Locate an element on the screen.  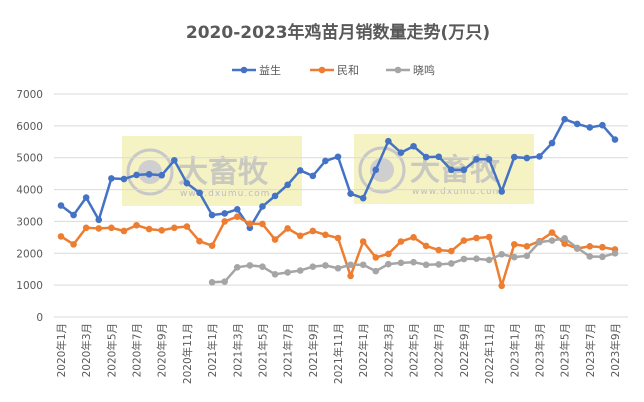
legend-label: 晓鸣 is located at coordinates (424, 70).